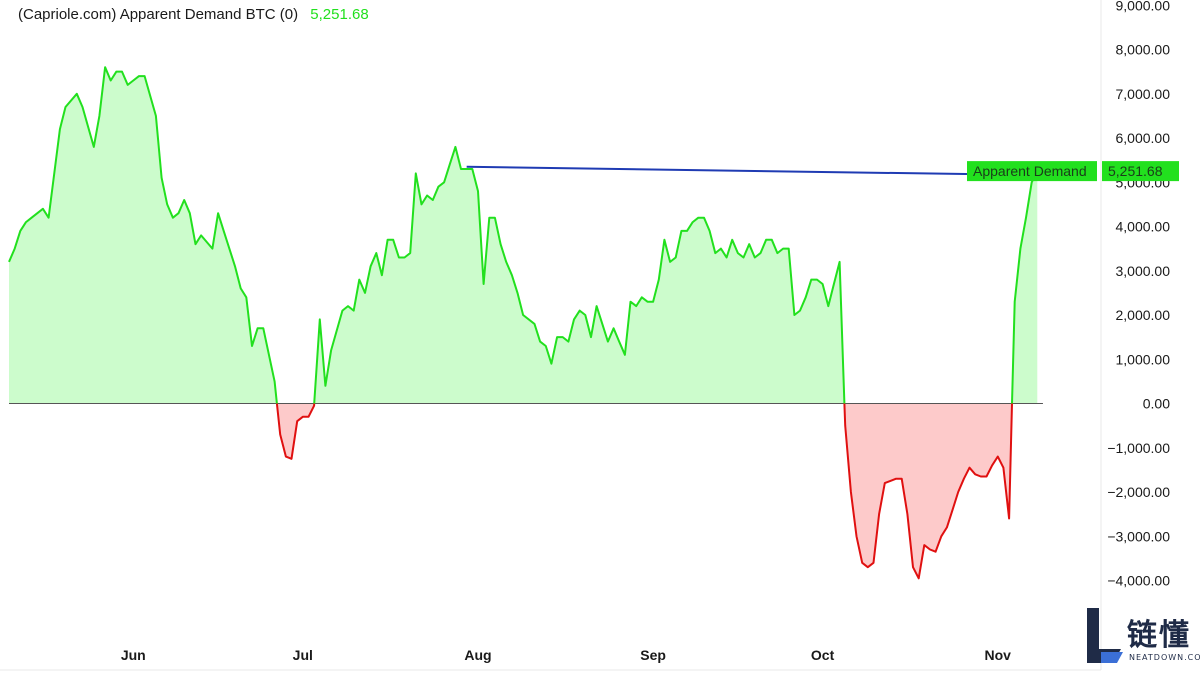 The height and width of the screenshot is (675, 1200). I want to click on y-tick-label: 9,000.00, so click(1143, 6).